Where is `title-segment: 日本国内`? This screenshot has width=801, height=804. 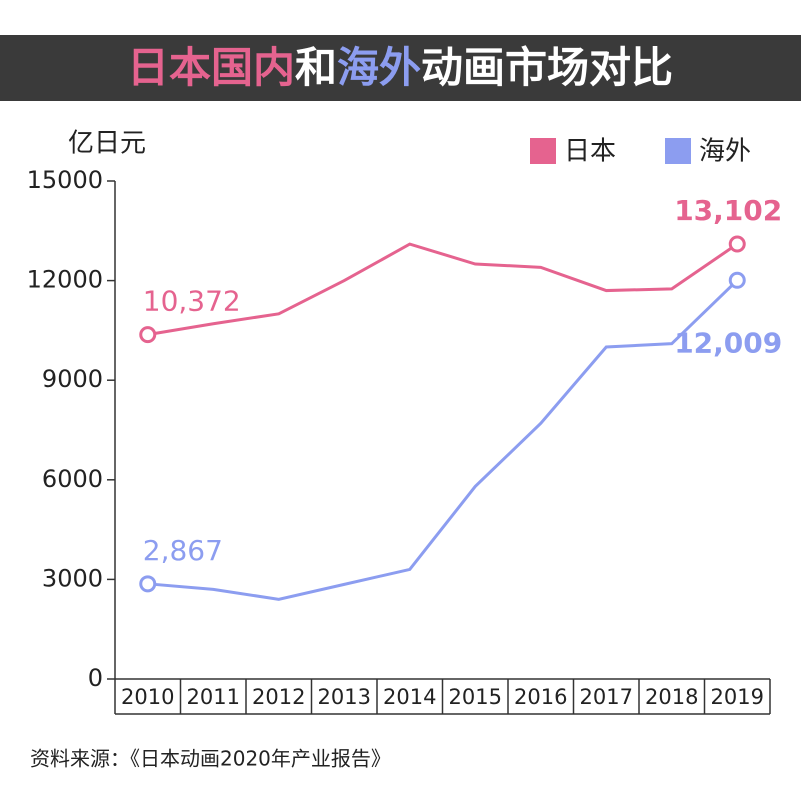 title-segment: 日本国内 is located at coordinates (211, 67).